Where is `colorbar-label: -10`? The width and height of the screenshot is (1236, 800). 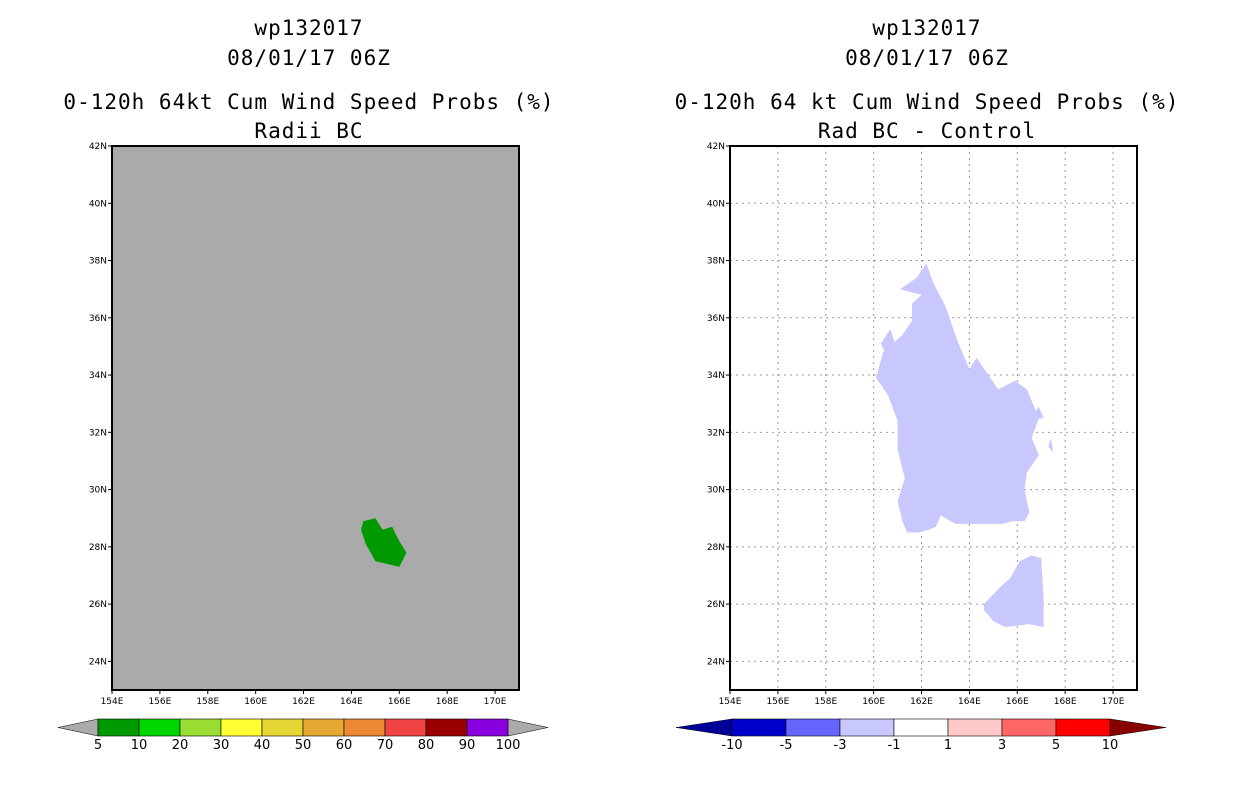
colorbar-label: -10 is located at coordinates (731, 745).